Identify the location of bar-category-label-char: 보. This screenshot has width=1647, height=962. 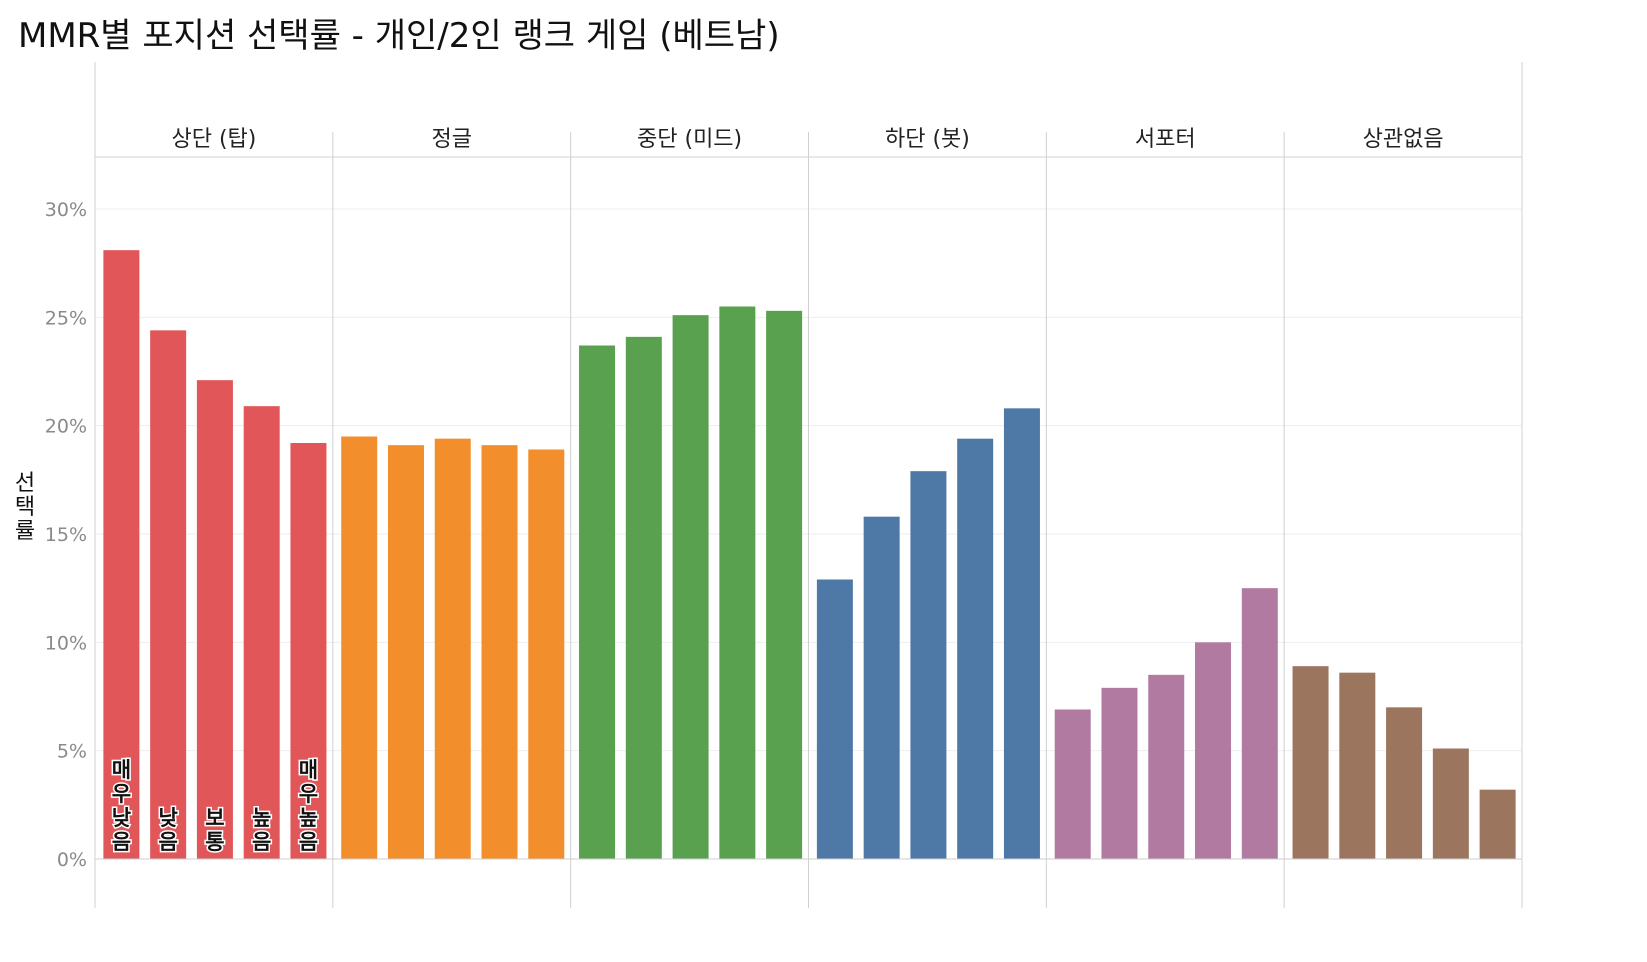
(214, 818).